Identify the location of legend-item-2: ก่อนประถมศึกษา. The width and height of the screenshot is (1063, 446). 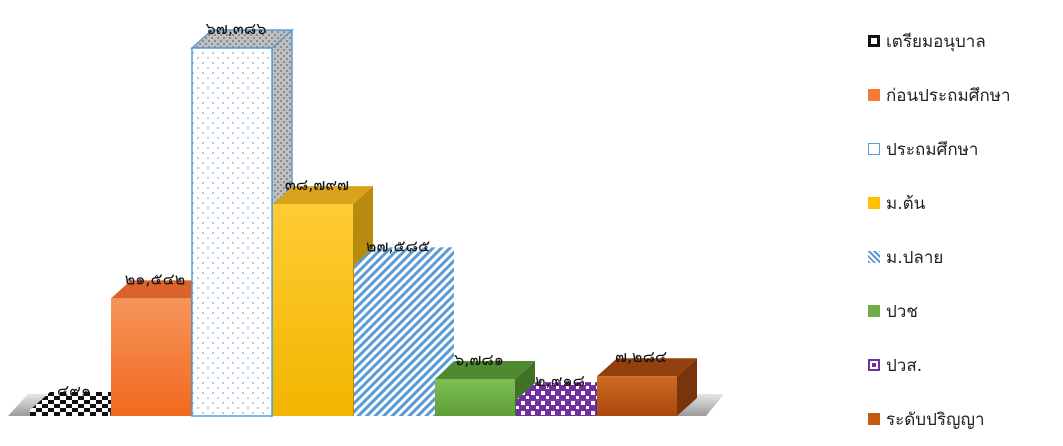
(965, 95).